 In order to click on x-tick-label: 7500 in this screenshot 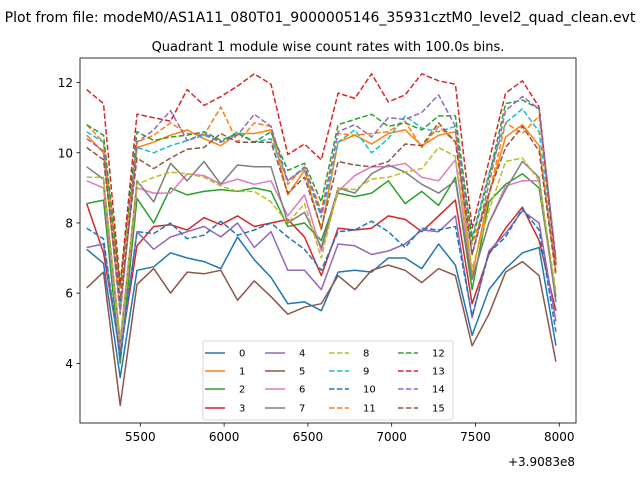, I will do `click(475, 437)`.